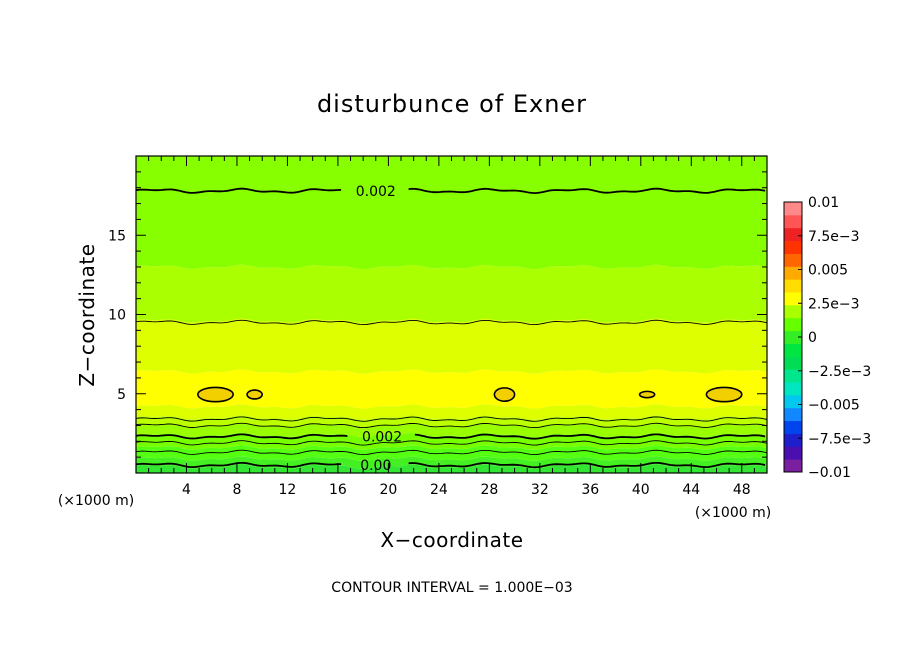 Image resolution: width=904 pixels, height=654 pixels. What do you see at coordinates (834, 237) in the screenshot?
I see `colorbar-label: 7.5e−3` at bounding box center [834, 237].